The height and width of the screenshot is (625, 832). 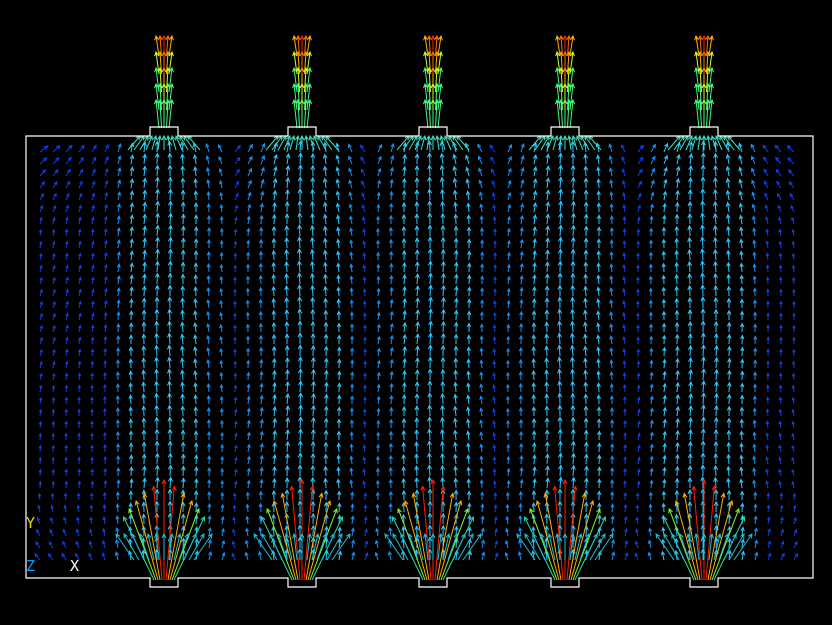 I want to click on triad-y-label: Y, so click(x=30, y=523).